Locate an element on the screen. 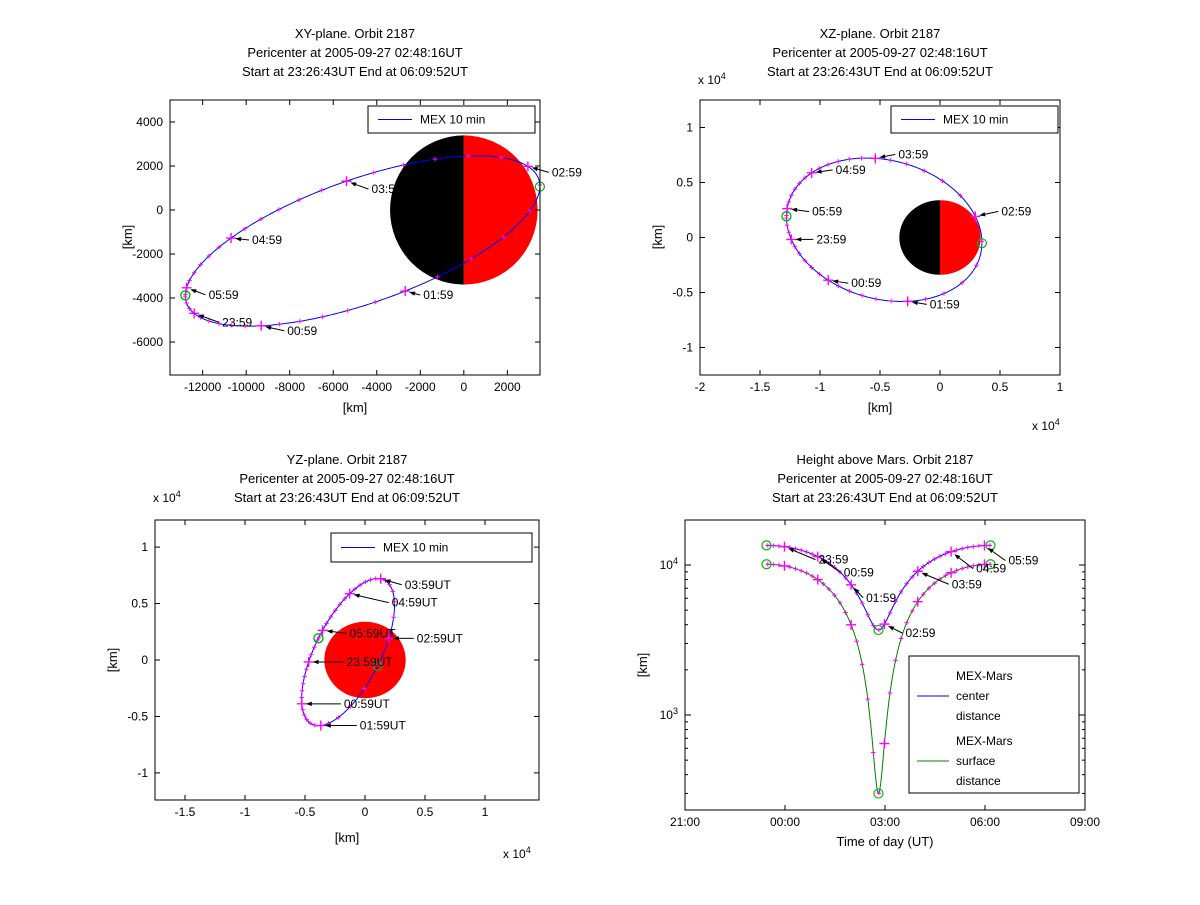 This screenshot has height=905, width=1200. plot-title-line: Height above Mars. Orbit 2187 is located at coordinates (884, 459).